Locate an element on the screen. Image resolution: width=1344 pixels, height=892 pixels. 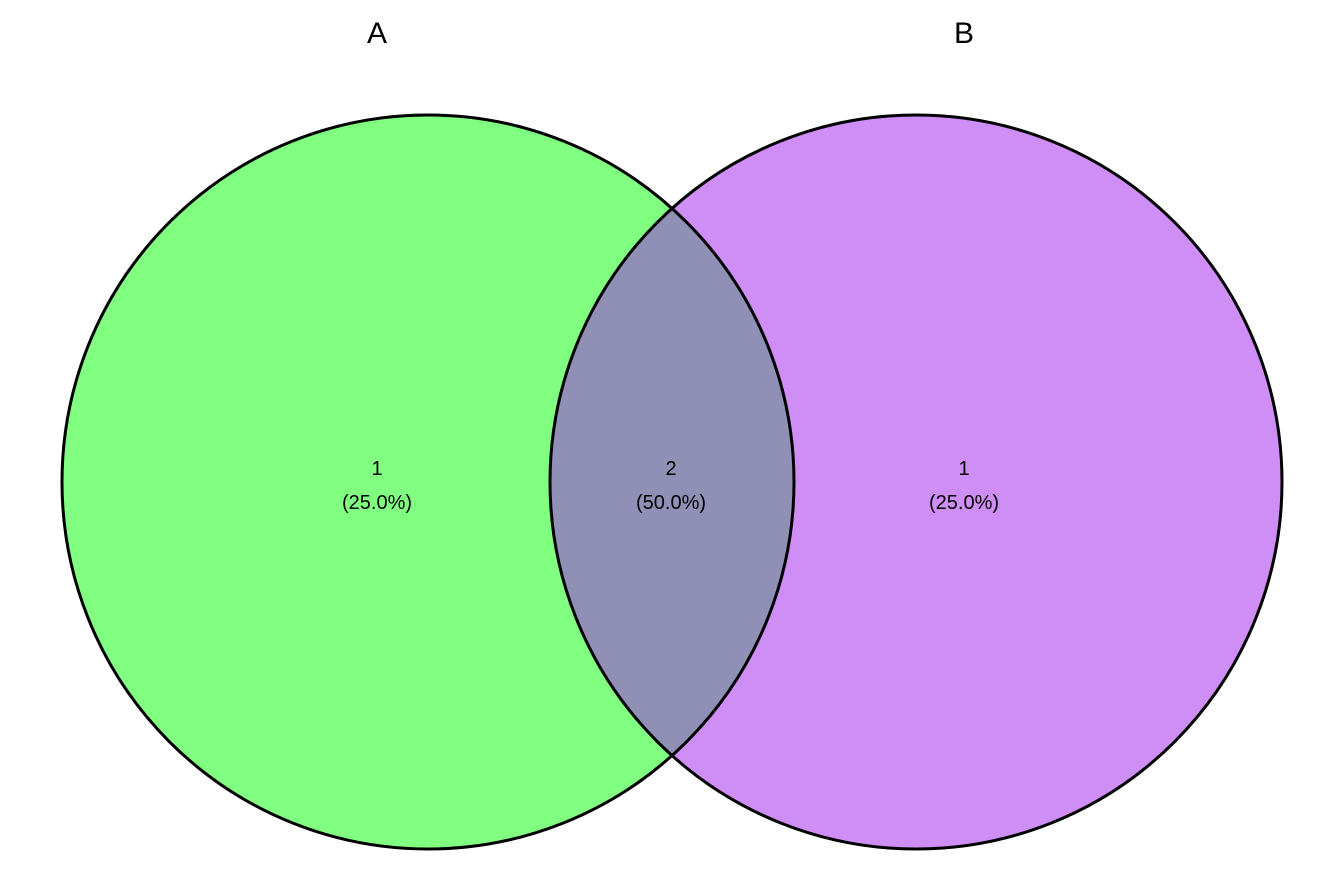
b-only-percent: (25.0%) is located at coordinates (964, 503).